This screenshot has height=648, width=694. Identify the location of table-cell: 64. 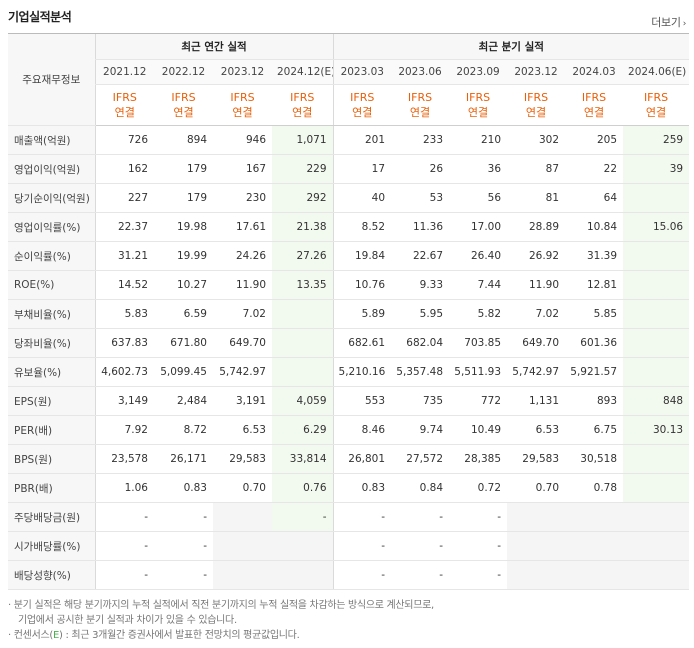
(594, 198).